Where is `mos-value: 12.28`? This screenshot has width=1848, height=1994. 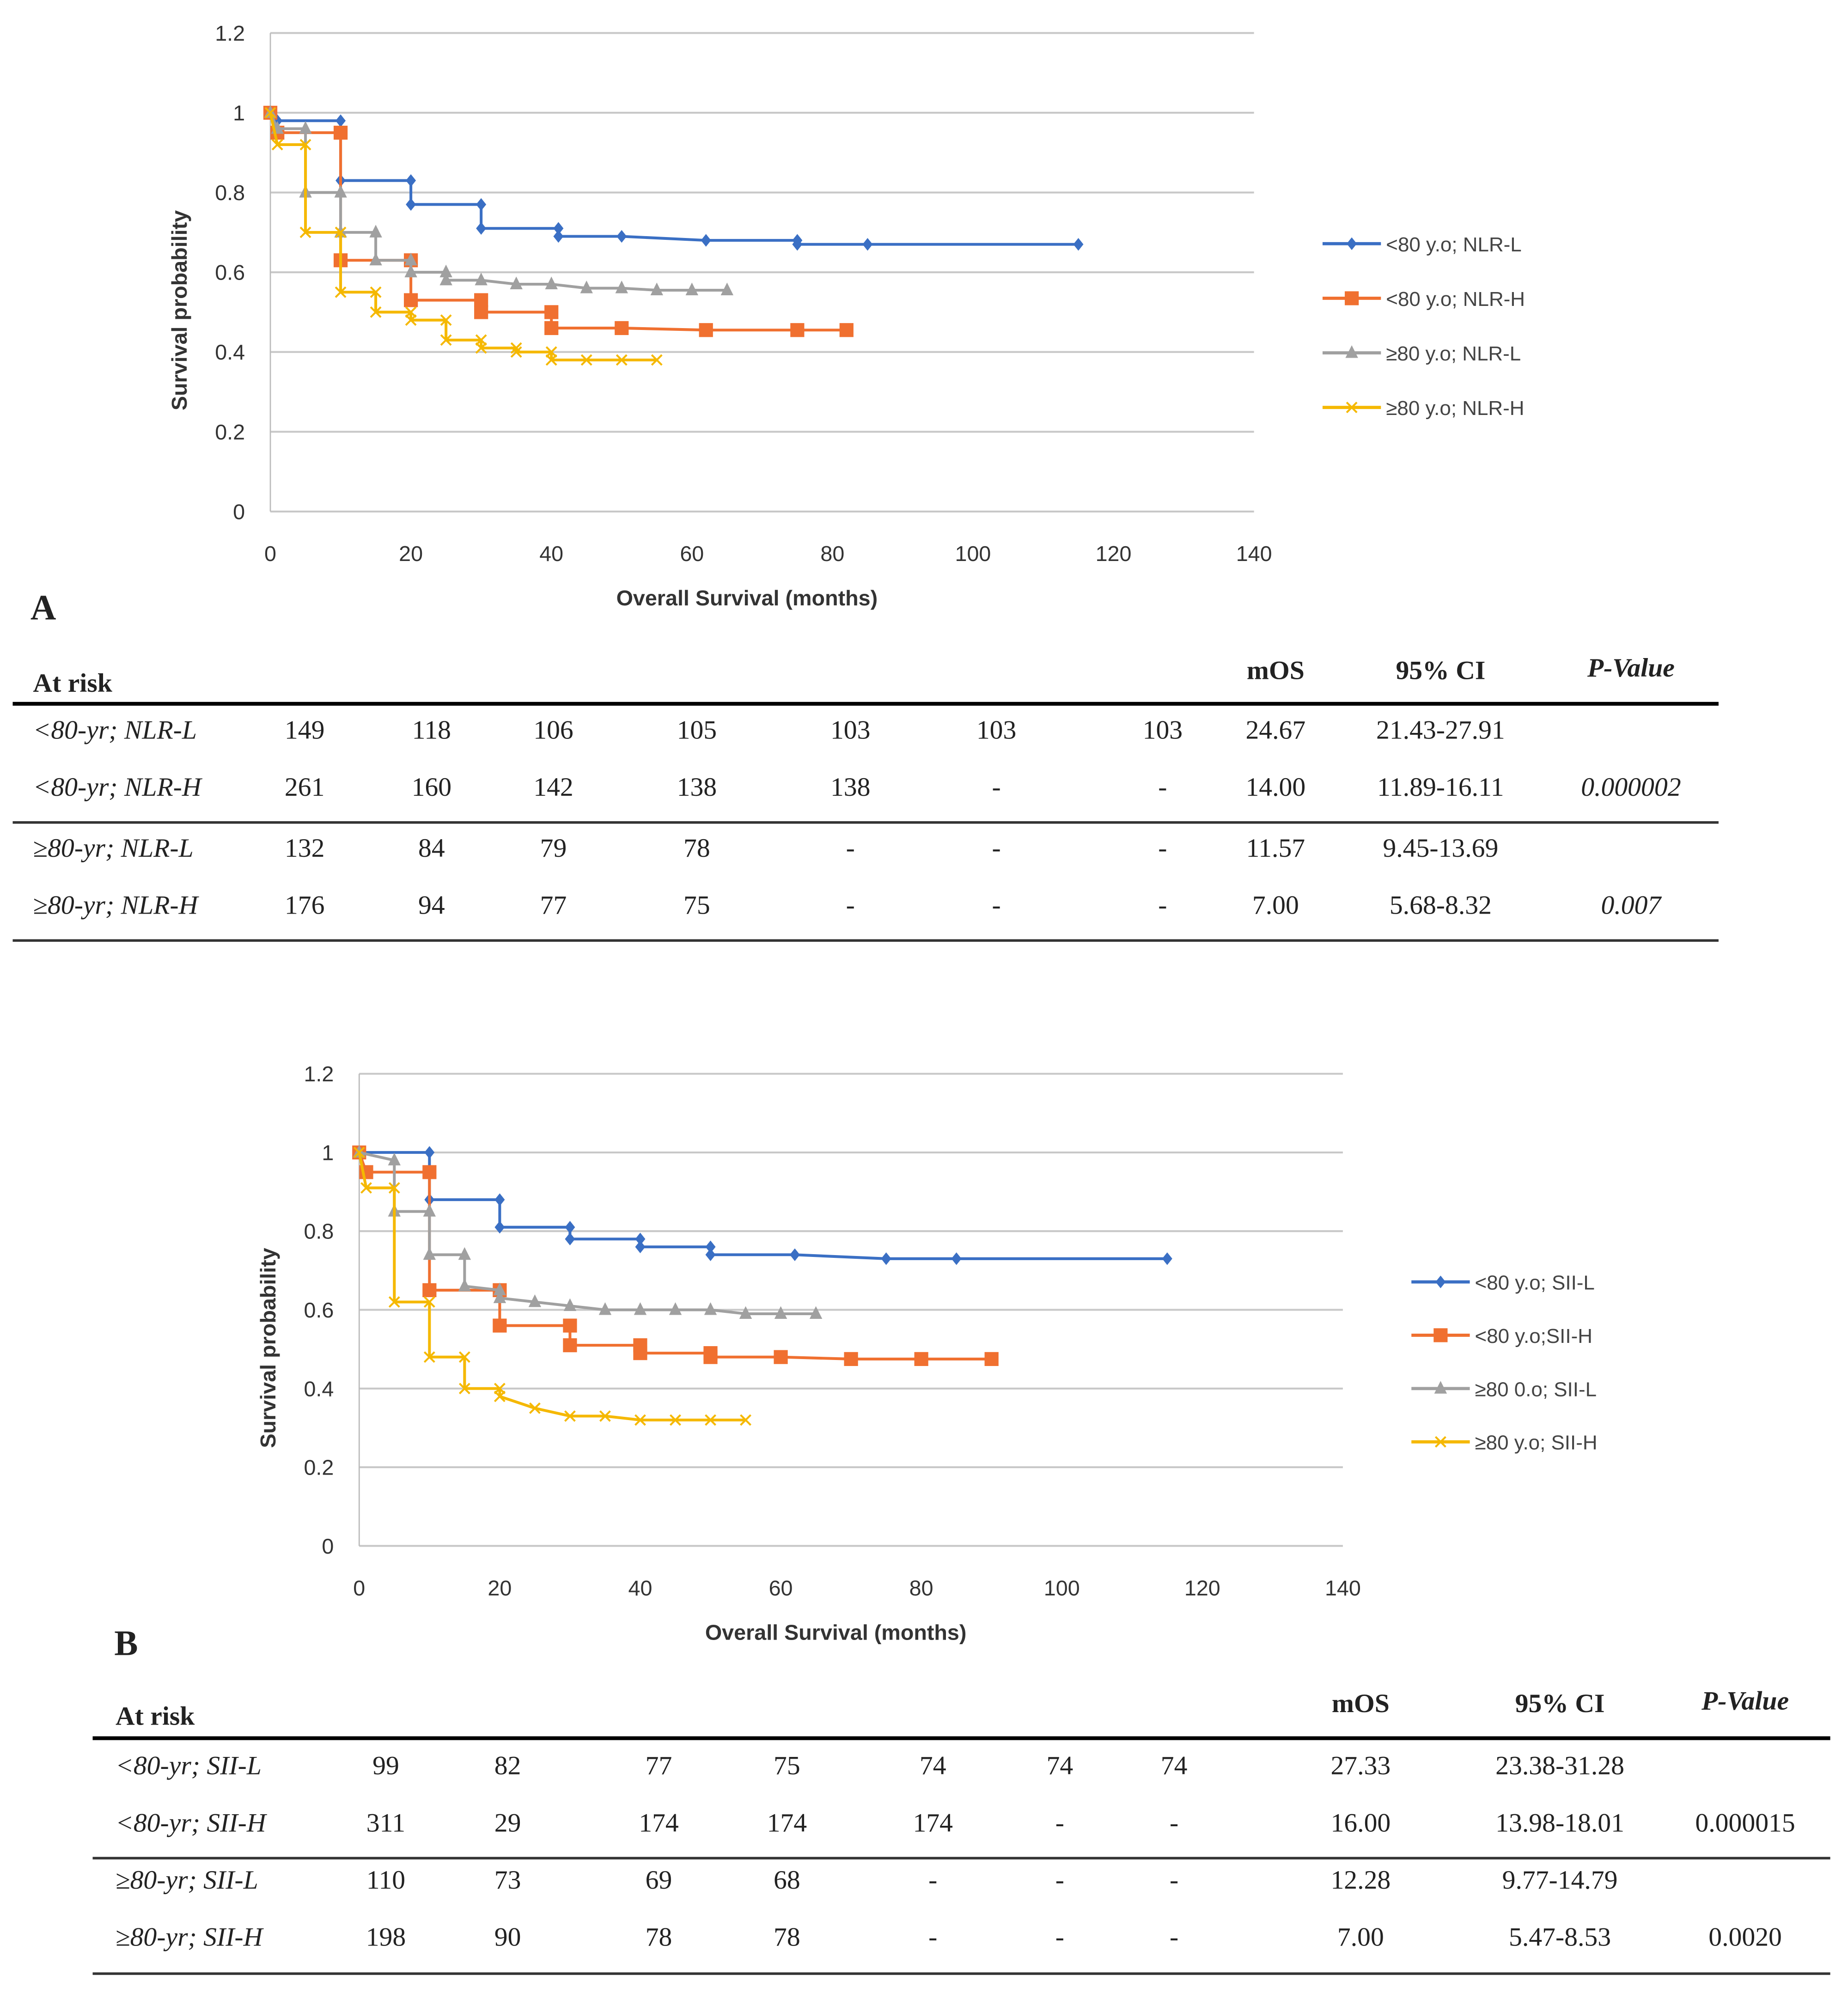
mos-value: 12.28 is located at coordinates (1360, 1879).